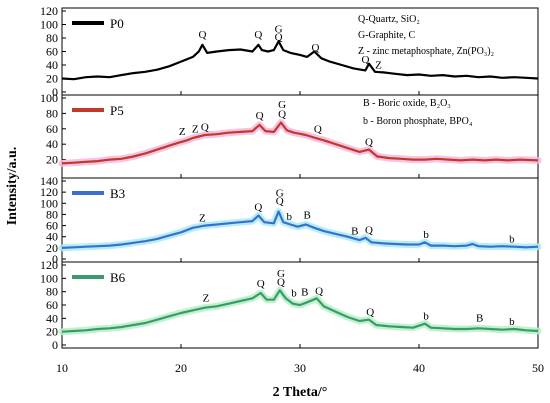  Describe the element at coordinates (62, 368) in the screenshot. I see `x-tick-label: 10` at that location.